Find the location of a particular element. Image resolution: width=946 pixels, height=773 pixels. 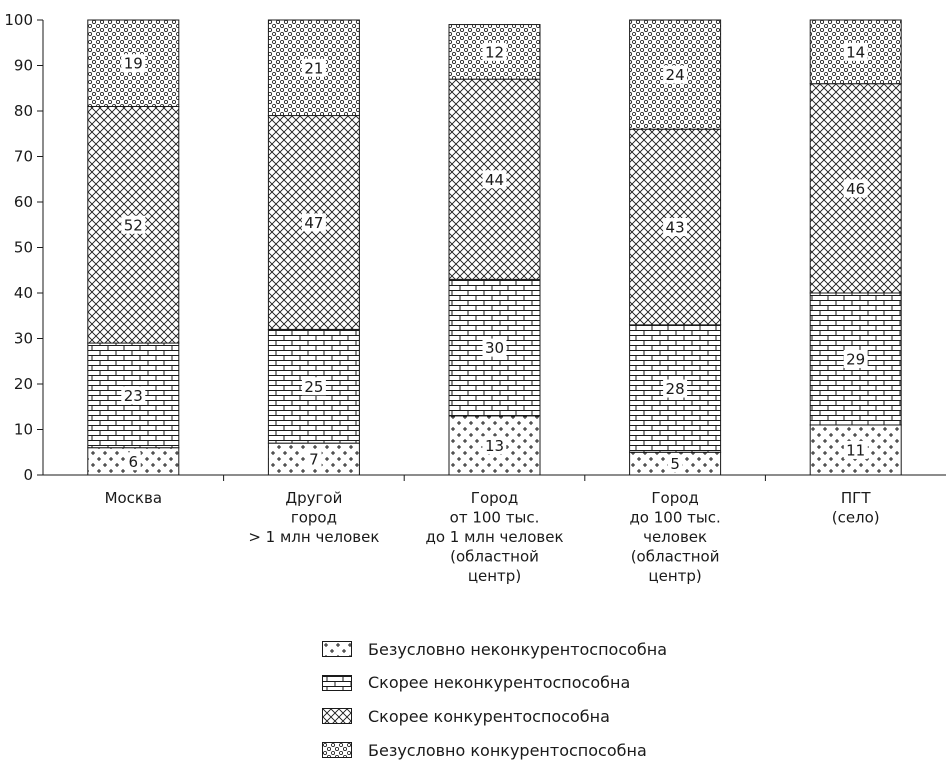

legend-item: Скорее неконкурентоспособна is located at coordinates (494, 683).